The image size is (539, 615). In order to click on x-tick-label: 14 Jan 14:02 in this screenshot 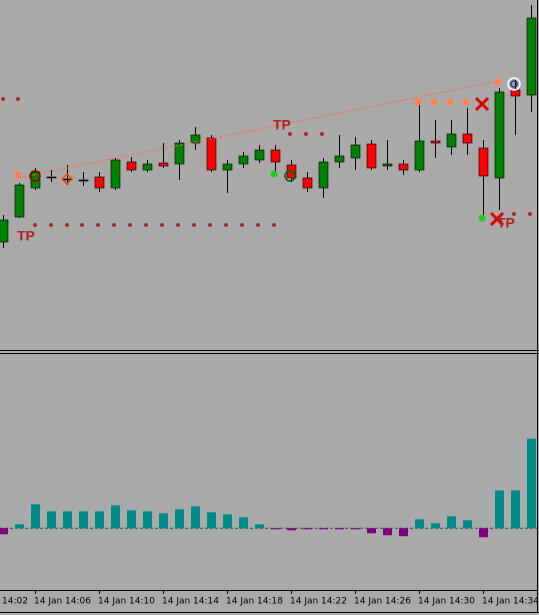, I will do `click(14, 602)`.